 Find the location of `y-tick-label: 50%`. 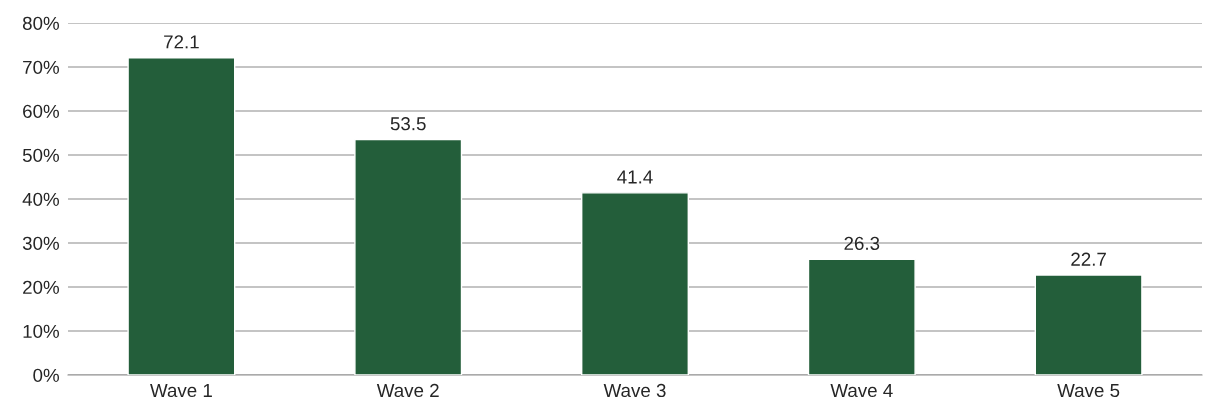

y-tick-label: 50% is located at coordinates (40, 155).